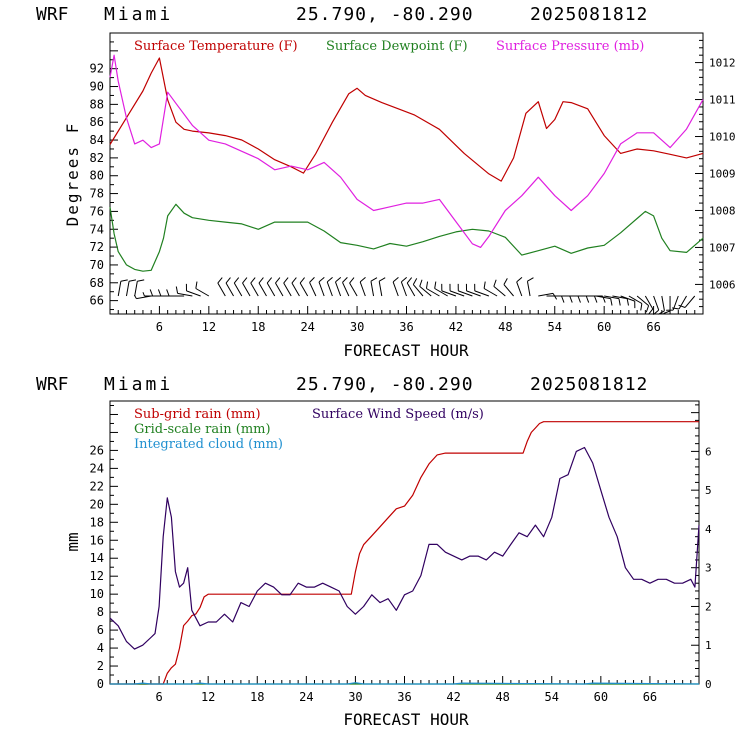 This screenshot has width=740, height=740. I want to click on y-tick-label: 6, so click(100, 630).